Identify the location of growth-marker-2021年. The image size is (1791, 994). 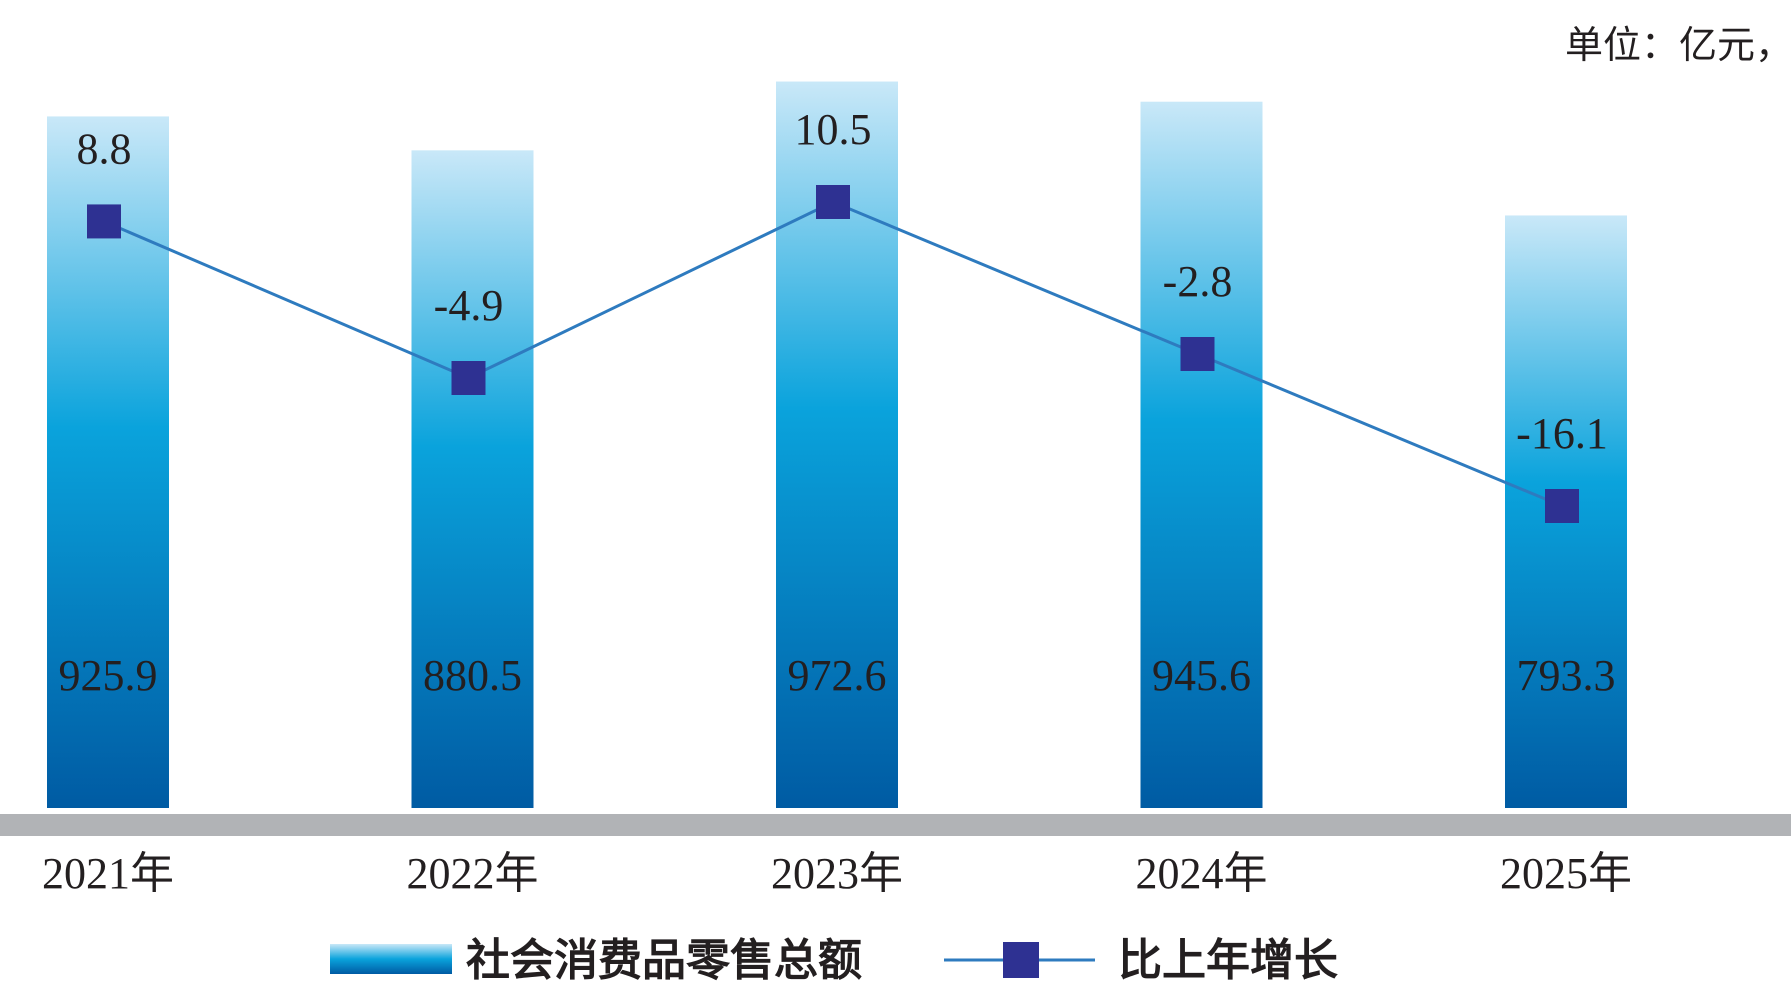
(104, 221).